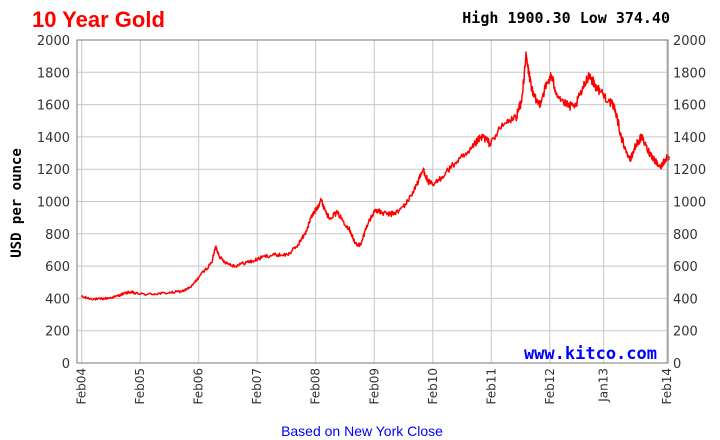 Image resolution: width=720 pixels, height=440 pixels. What do you see at coordinates (199, 386) in the screenshot?
I see `x-tick-label: Feb06` at bounding box center [199, 386].